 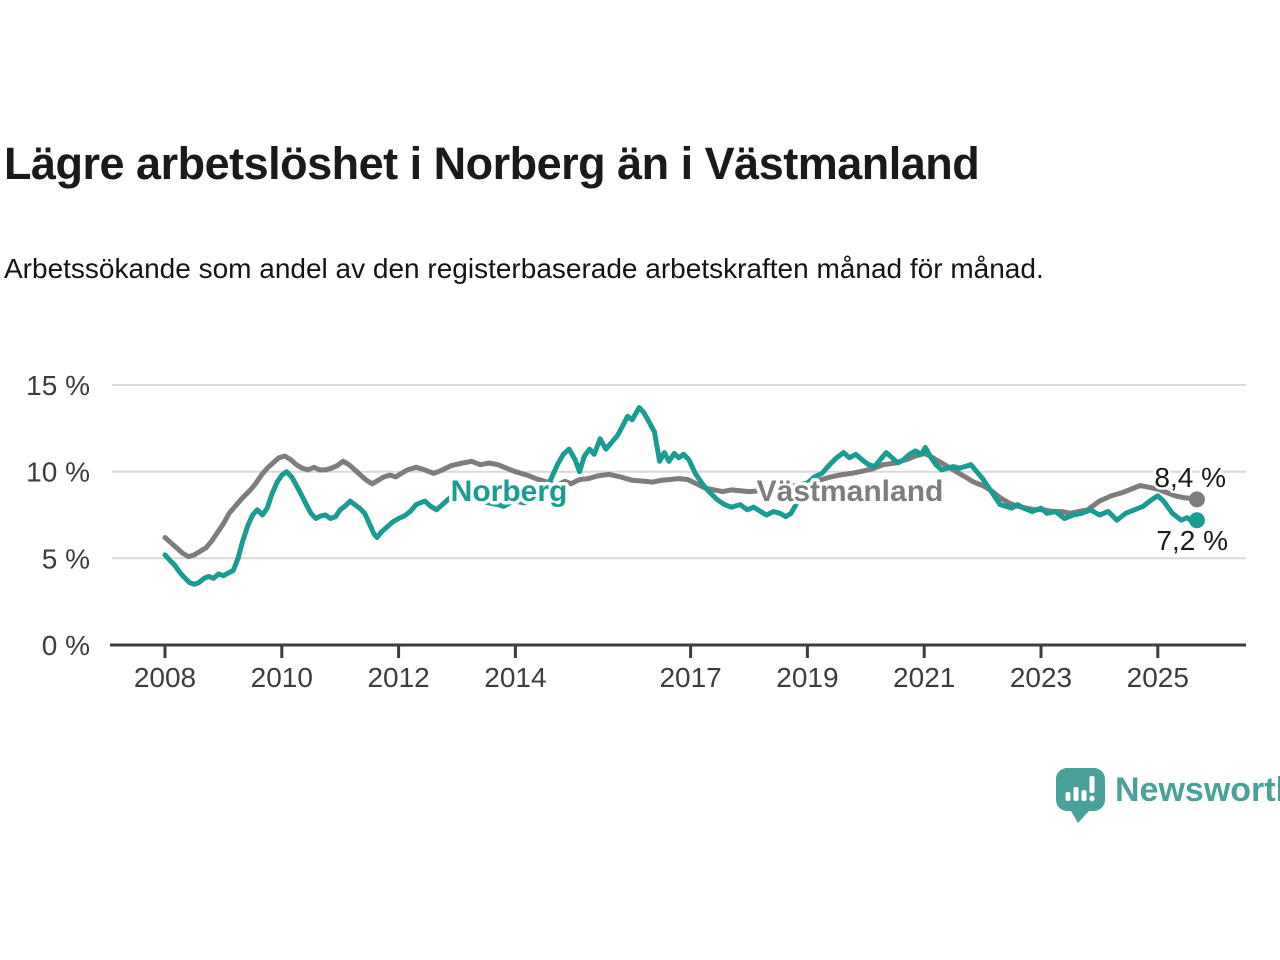 What do you see at coordinates (1192, 540) in the screenshot?
I see `end-value-label-norberg: 7,2 %` at bounding box center [1192, 540].